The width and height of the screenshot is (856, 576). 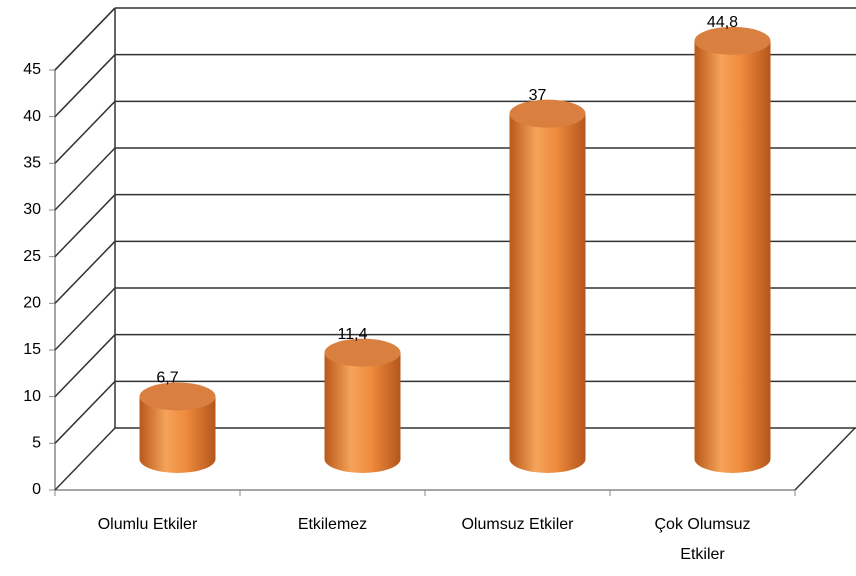 What do you see at coordinates (517, 524) in the screenshot?
I see `x-tick-label: Olumsuz Etkiler` at bounding box center [517, 524].